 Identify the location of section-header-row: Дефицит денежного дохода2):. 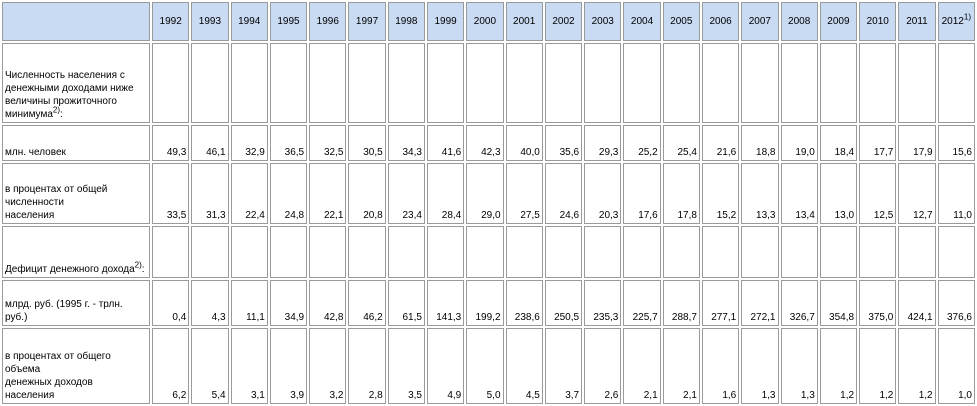
(488, 252).